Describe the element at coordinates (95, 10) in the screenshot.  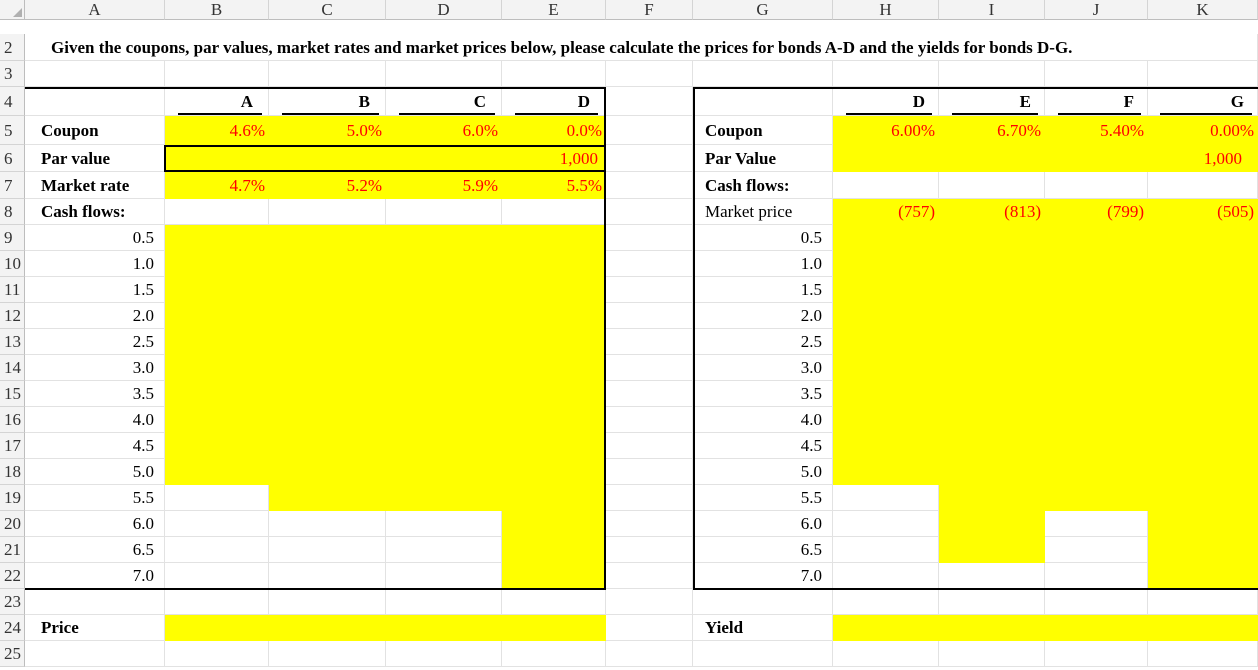
I see `column-header-a: A` at that location.